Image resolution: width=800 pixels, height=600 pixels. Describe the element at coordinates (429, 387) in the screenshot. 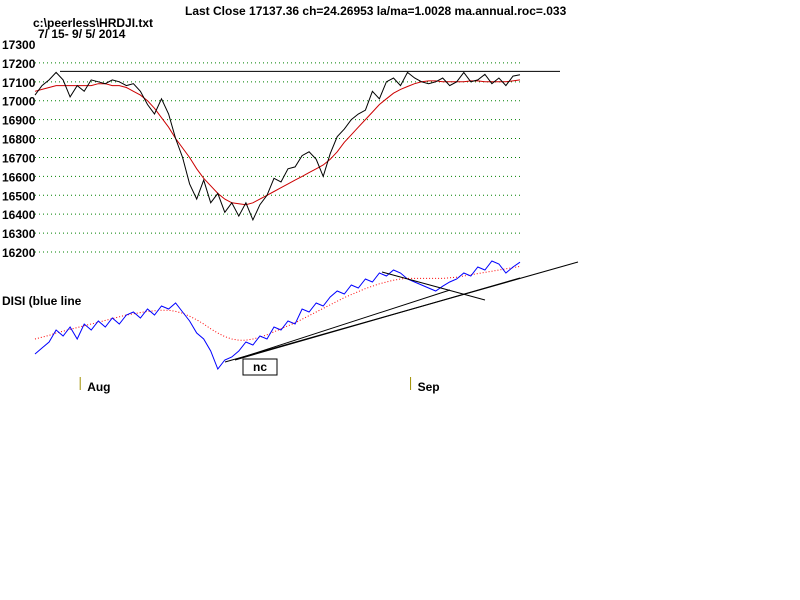

I see `month-label-sep: Sep` at that location.